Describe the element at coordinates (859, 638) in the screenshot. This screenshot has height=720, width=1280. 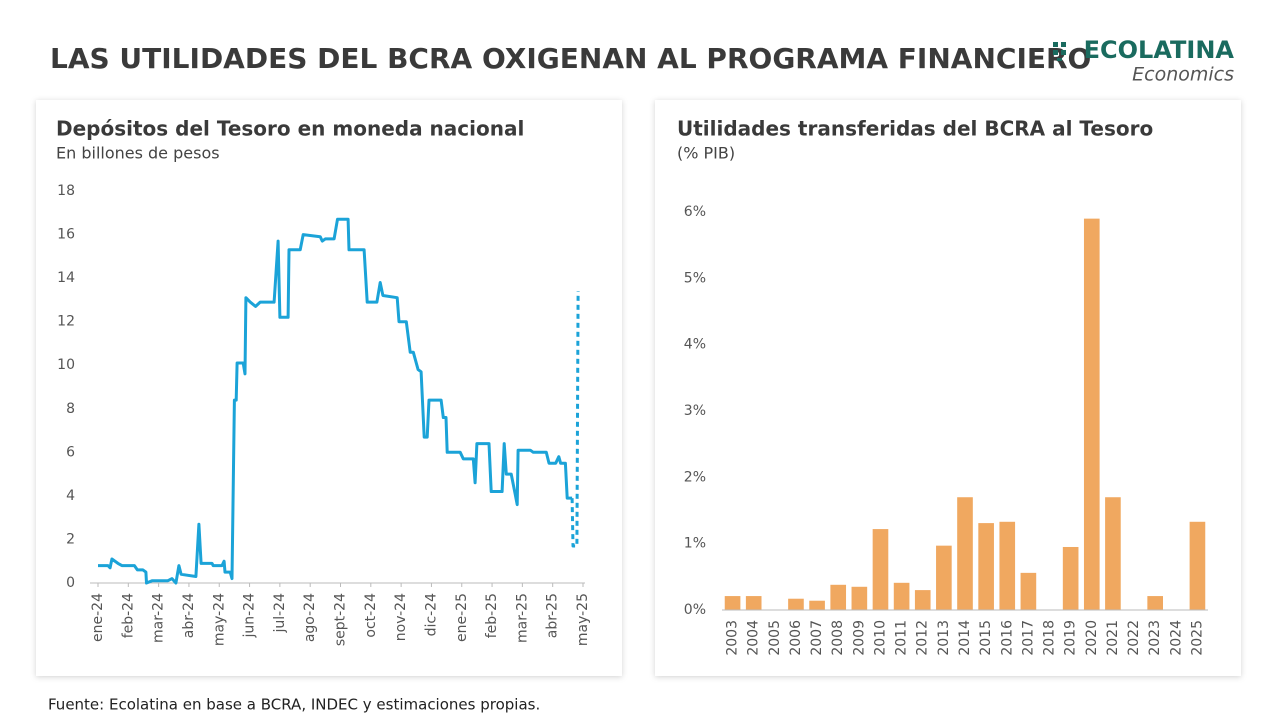
I see `x-tick-label: 2009` at that location.